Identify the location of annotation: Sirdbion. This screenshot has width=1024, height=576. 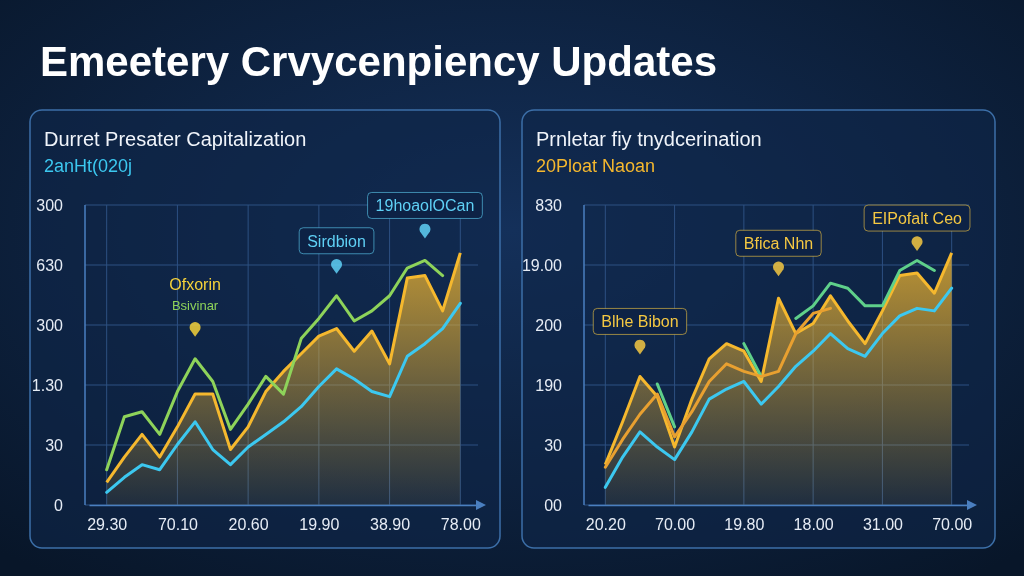
(336, 241).